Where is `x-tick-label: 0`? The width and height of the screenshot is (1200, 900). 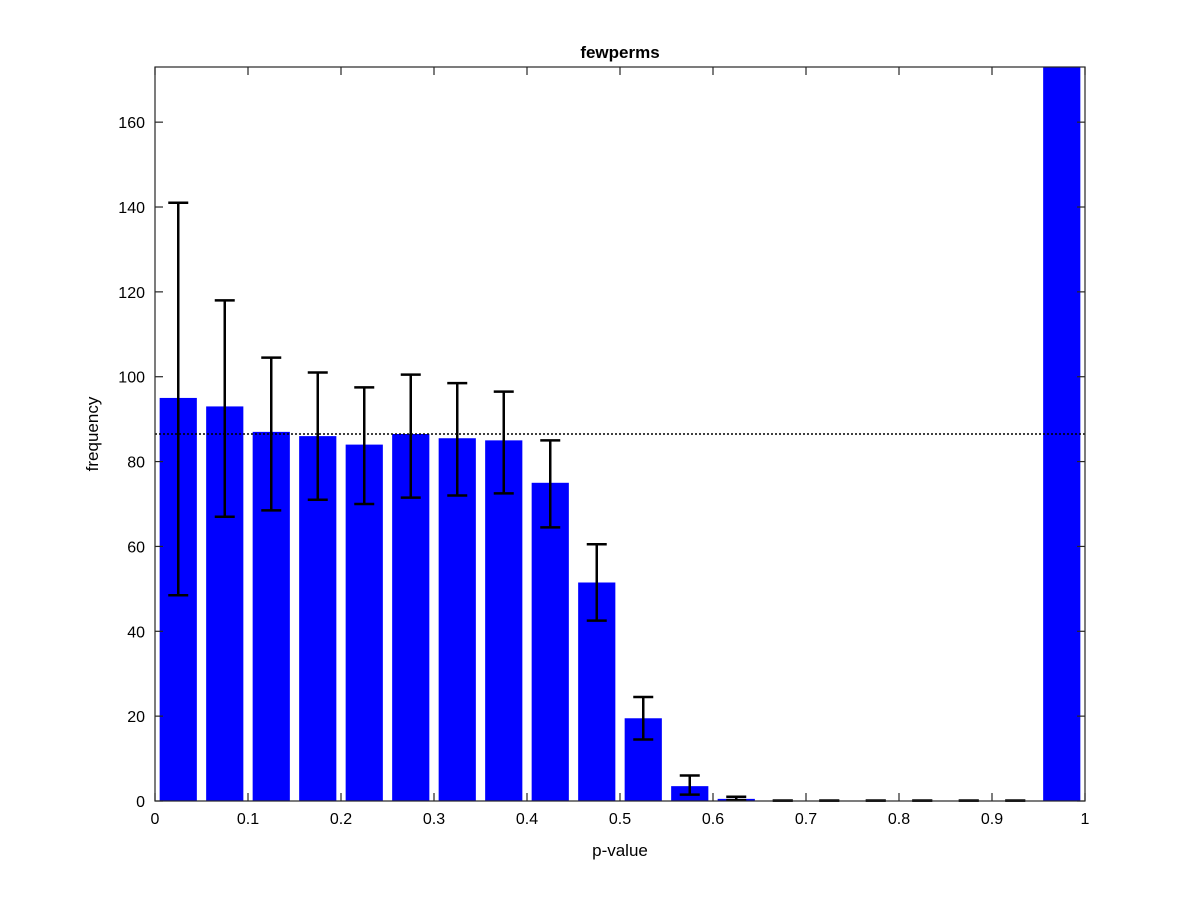
x-tick-label: 0 is located at coordinates (155, 819).